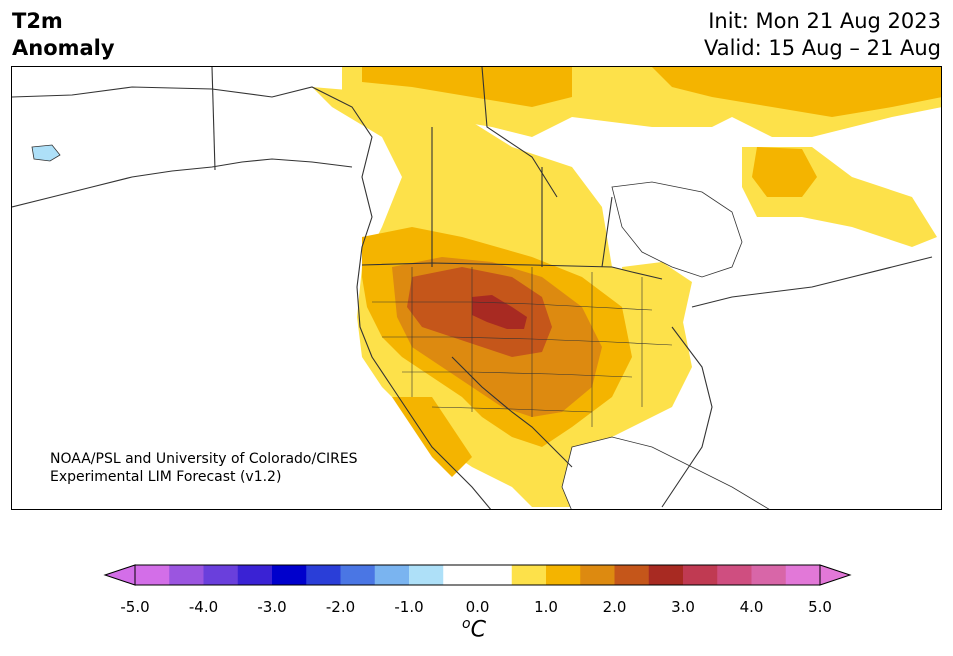 Image resolution: width=953 pixels, height=656 pixels. I want to click on init-date: Init: Mon 21 Aug 2023, so click(824, 21).